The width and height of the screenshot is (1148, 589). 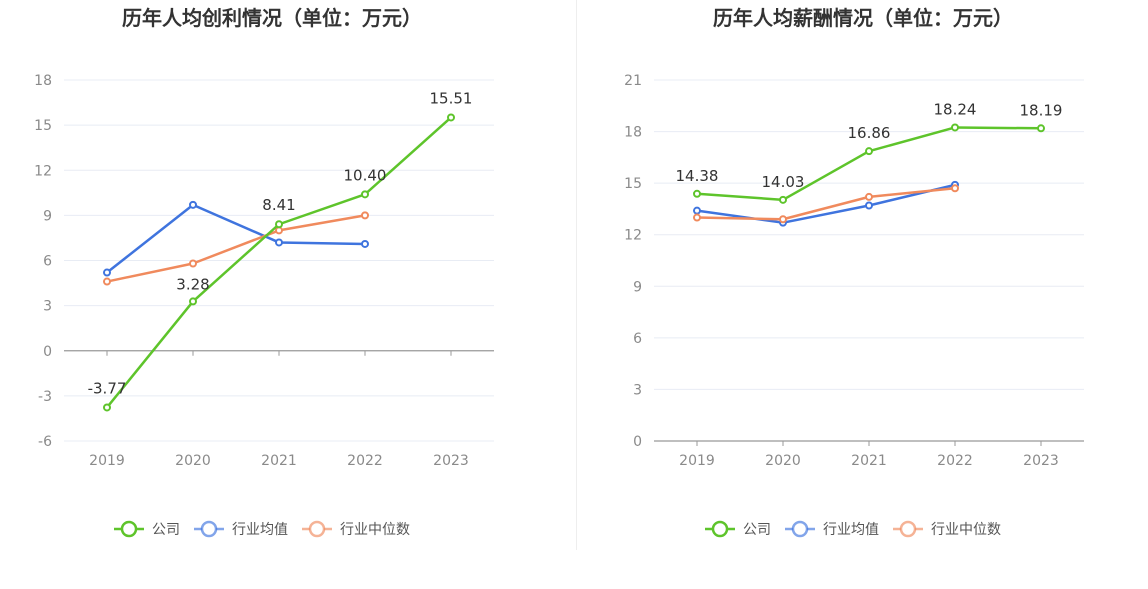 What do you see at coordinates (278, 205) in the screenshot?
I see `data-label: 8.41` at bounding box center [278, 205].